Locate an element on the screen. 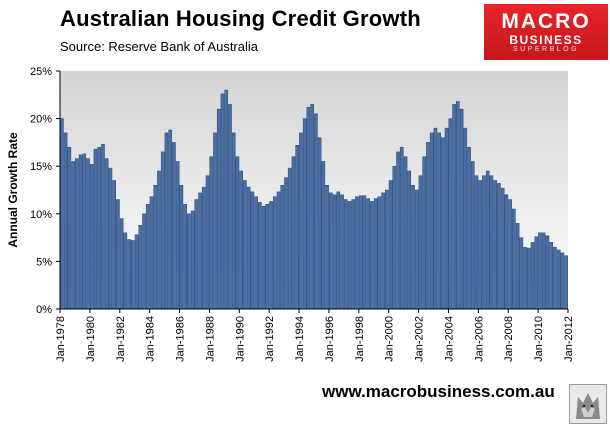 The height and width of the screenshot is (426, 610). x-tick-label: Jan-2004 is located at coordinates (450, 339).